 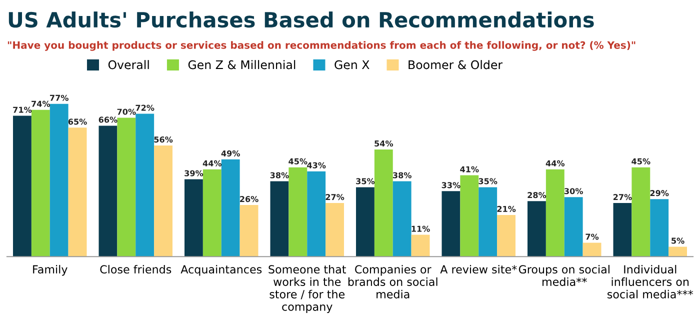 What do you see at coordinates (307, 289) in the screenshot?
I see `x-tick-label: Someone that works in the store / for the company` at bounding box center [307, 289].